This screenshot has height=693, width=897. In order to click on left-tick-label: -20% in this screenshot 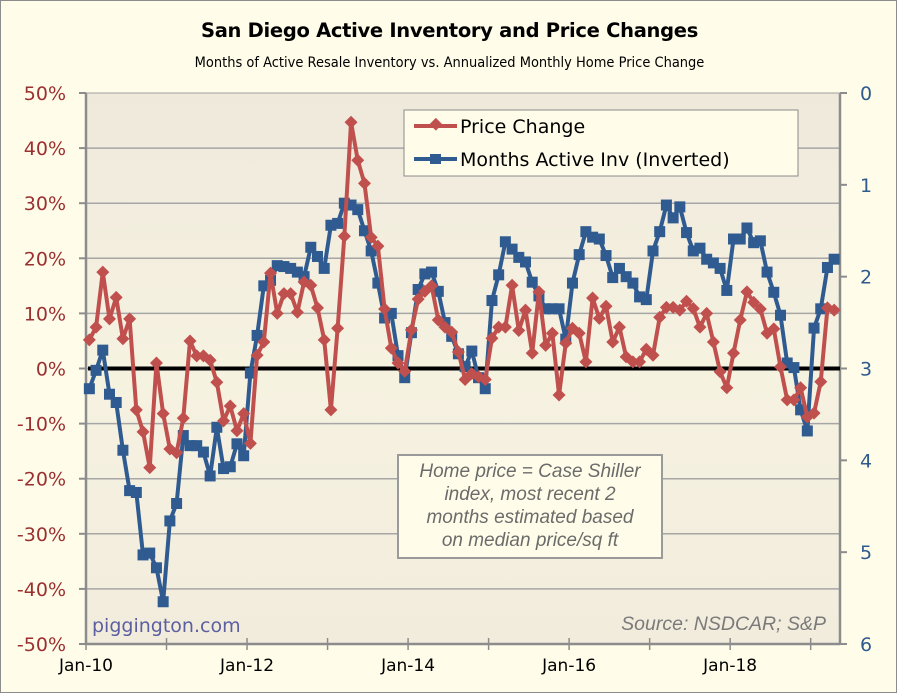, I will do `click(41, 480)`.